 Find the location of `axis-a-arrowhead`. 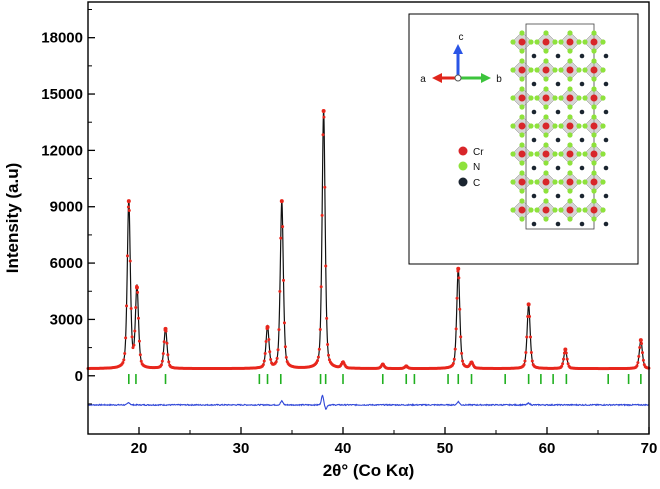

axis-a-arrowhead is located at coordinates (437, 78).